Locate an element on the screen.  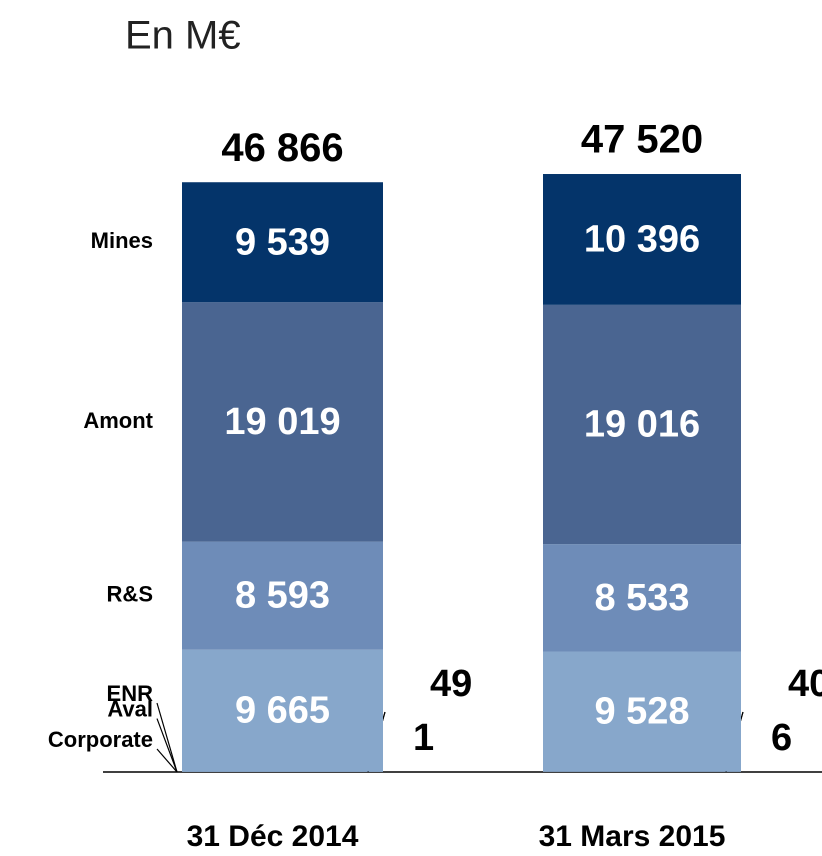
segment-label: 8 593 is located at coordinates (282, 596).